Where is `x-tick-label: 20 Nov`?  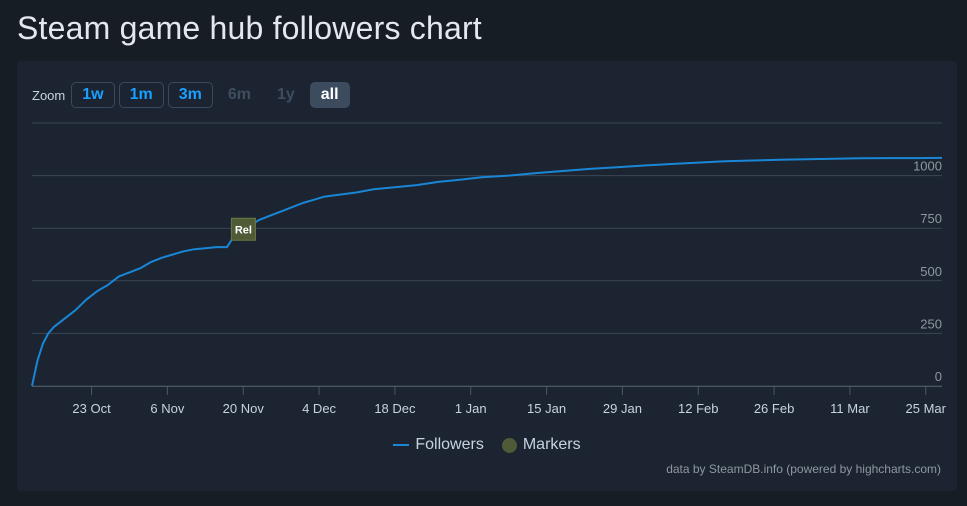
x-tick-label: 20 Nov is located at coordinates (244, 408).